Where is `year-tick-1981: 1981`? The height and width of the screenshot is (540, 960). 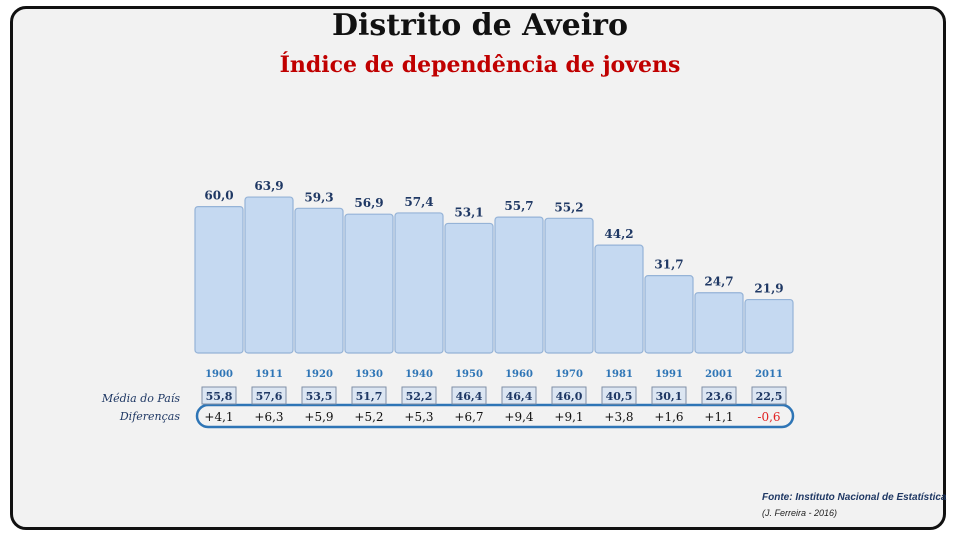 year-tick-1981: 1981 is located at coordinates (619, 374).